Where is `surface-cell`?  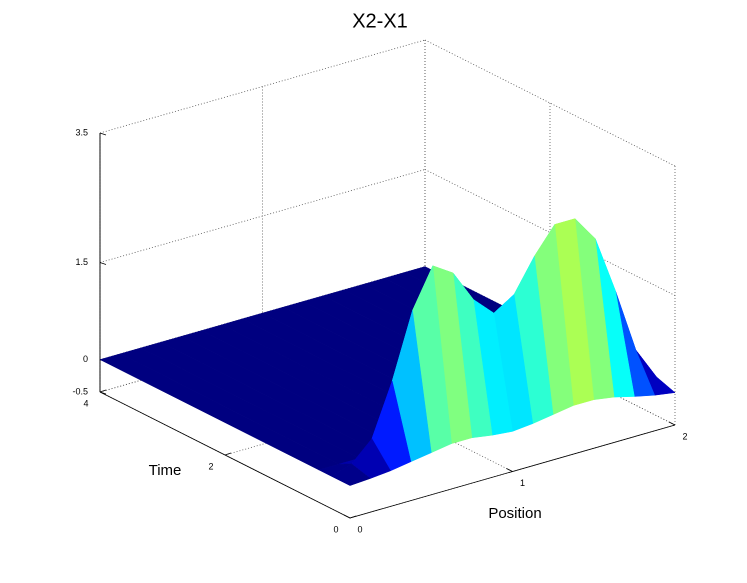
surface-cell is located at coordinates (350, 474).